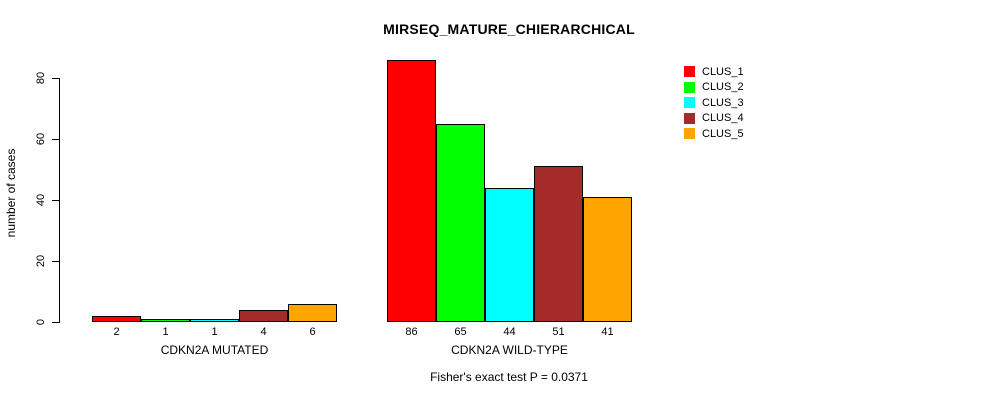  What do you see at coordinates (509, 255) in the screenshot?
I see `bar-clus_3-wild-type` at bounding box center [509, 255].